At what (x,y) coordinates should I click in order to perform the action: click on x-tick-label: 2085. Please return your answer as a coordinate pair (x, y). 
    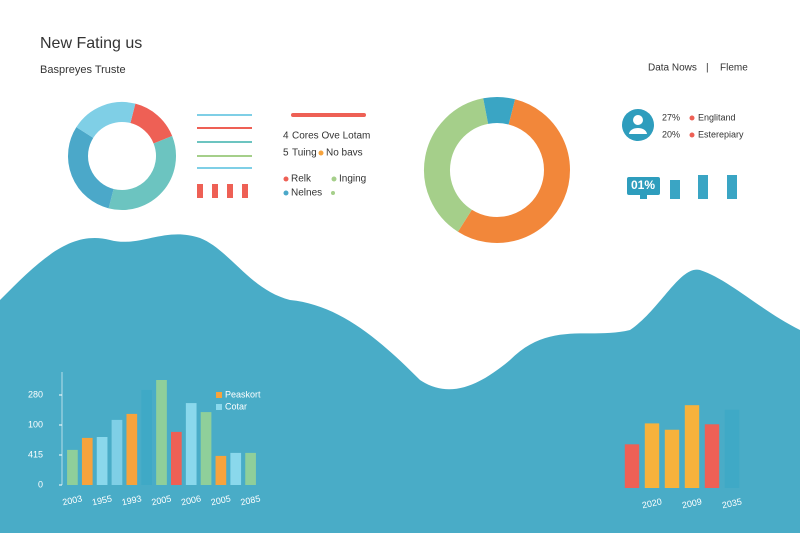
    Looking at the image, I should click on (251, 500).